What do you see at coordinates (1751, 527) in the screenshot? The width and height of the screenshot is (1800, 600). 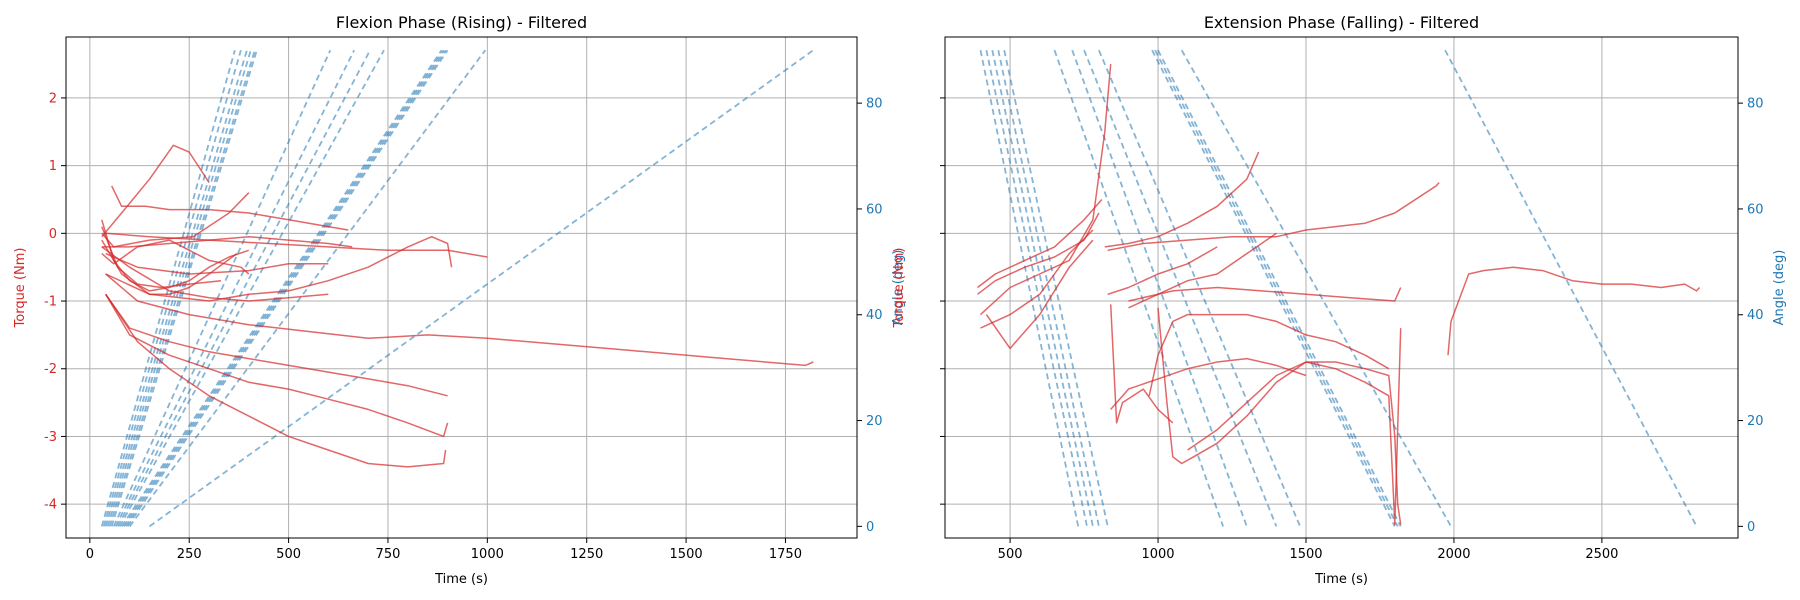 I see `extension-y2-tick-label: 0` at bounding box center [1751, 527].